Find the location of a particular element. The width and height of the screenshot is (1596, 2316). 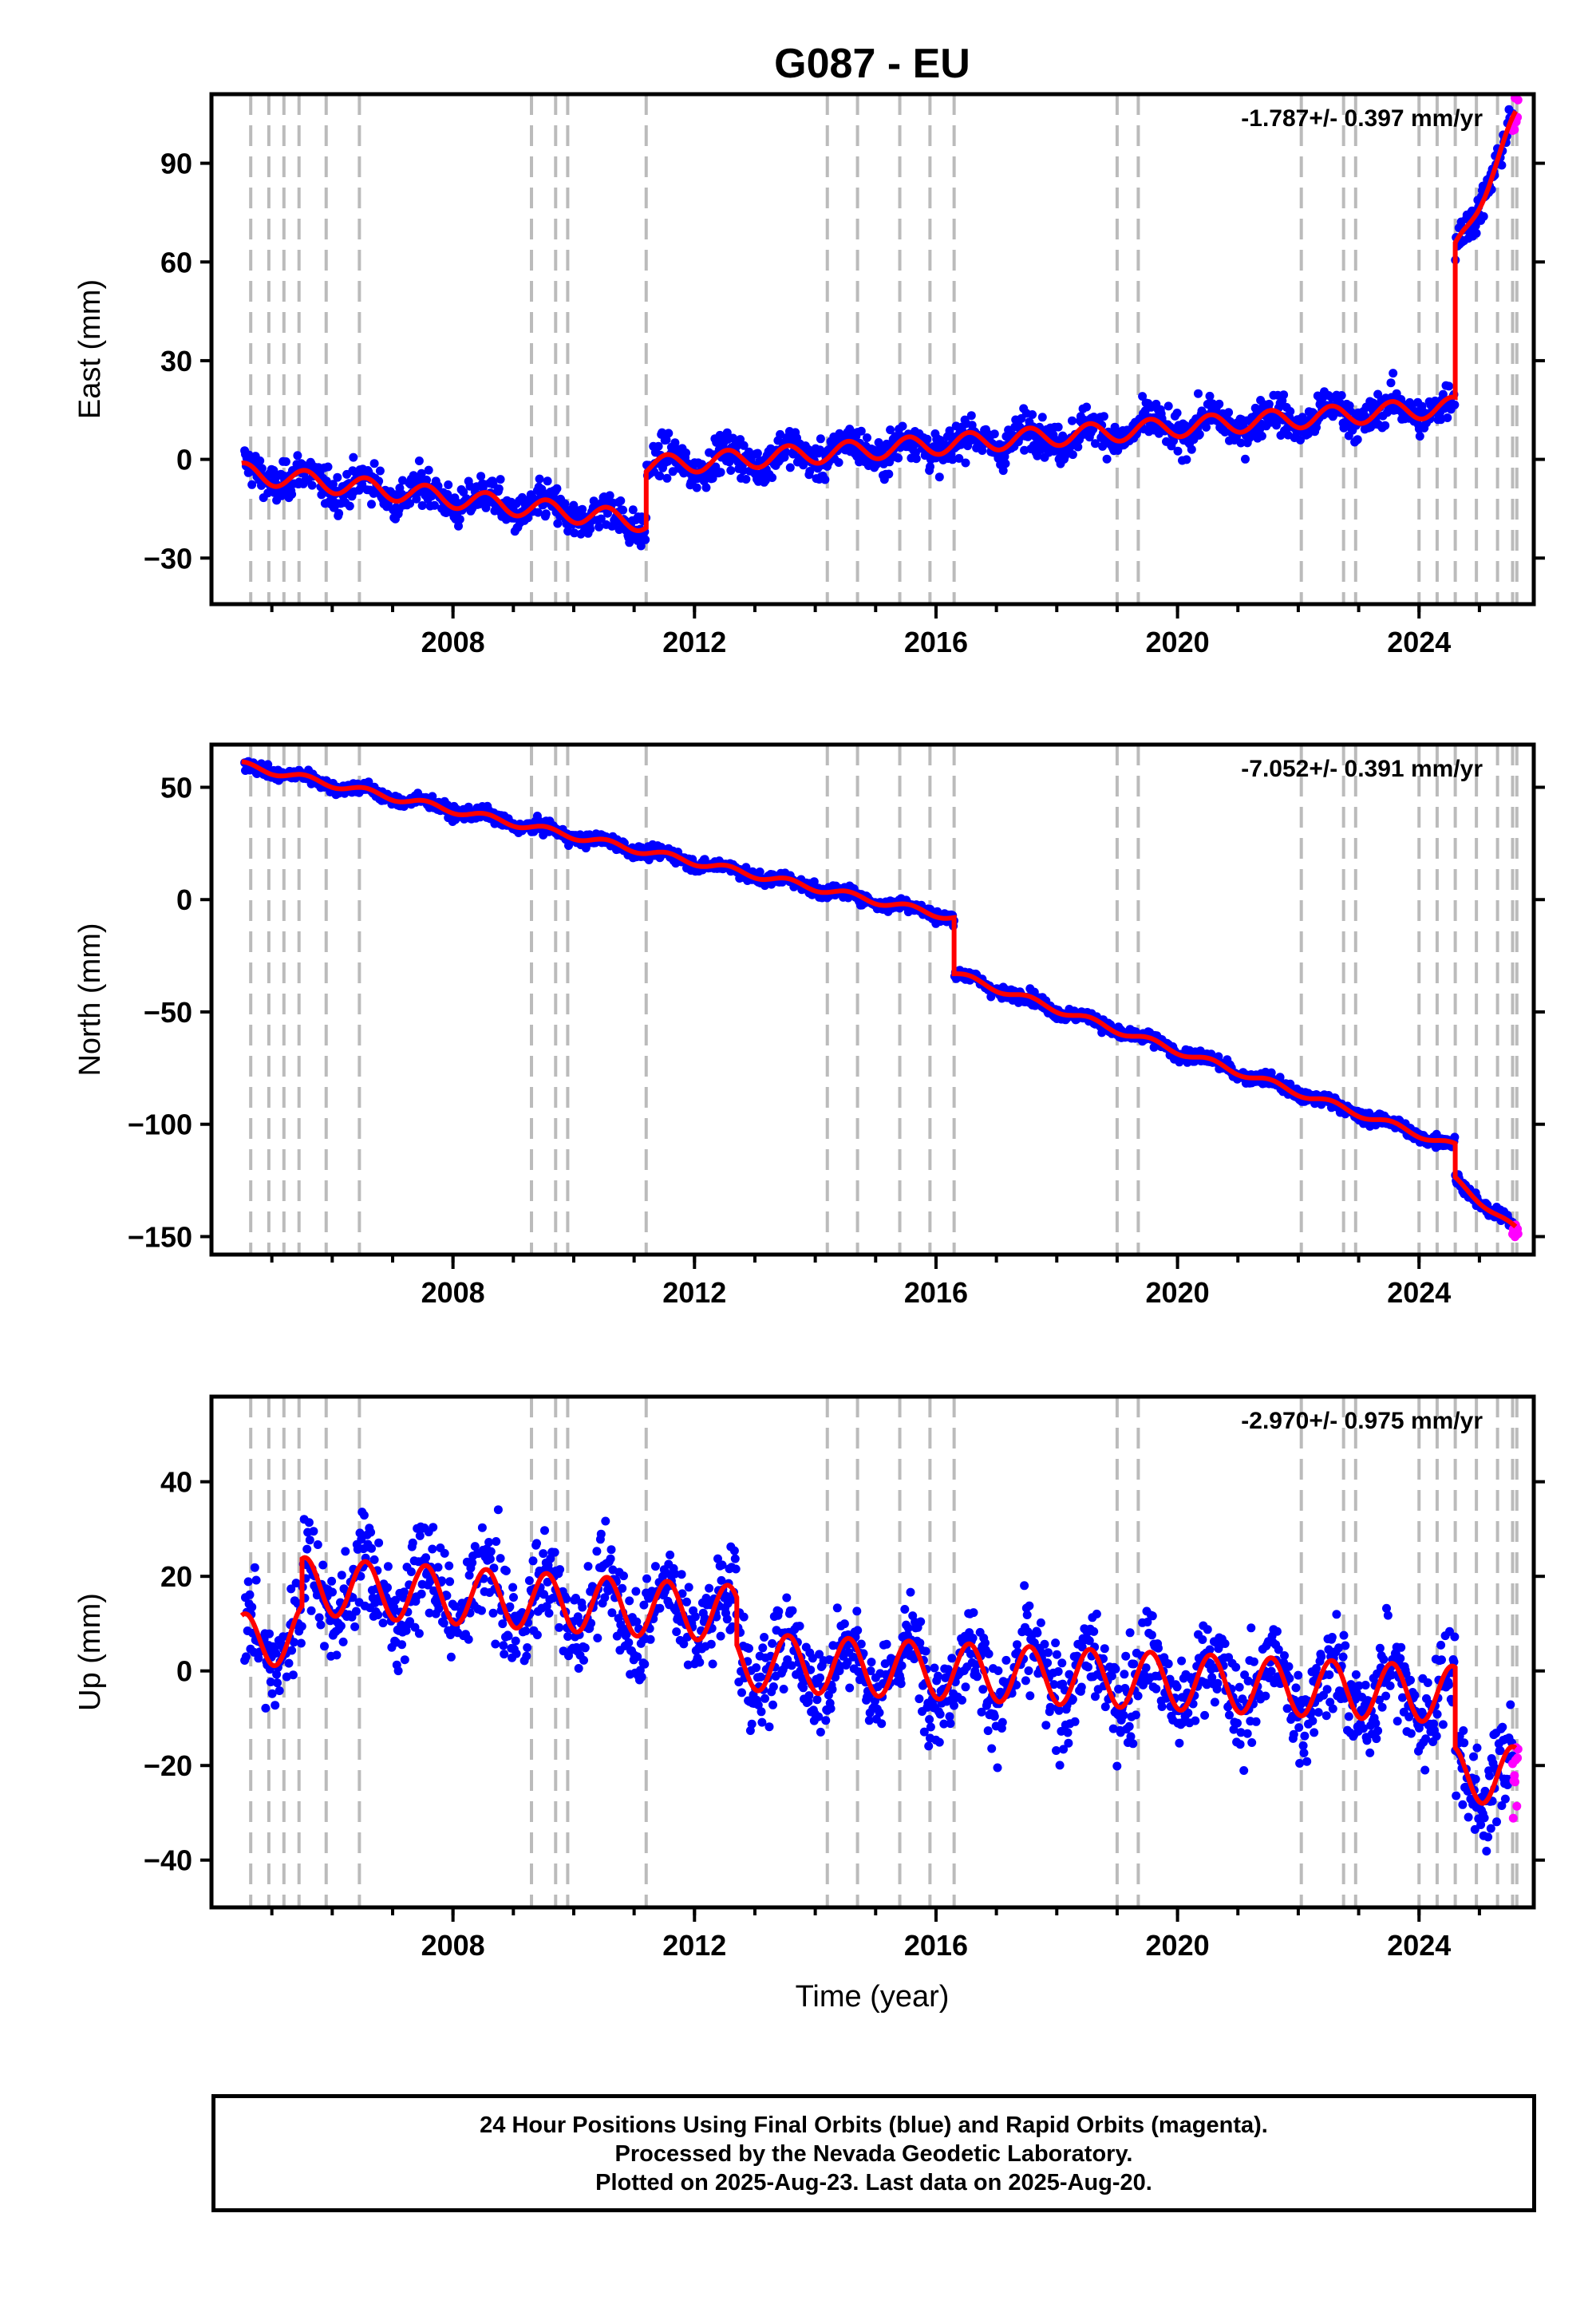

x-tick-label: 2008 is located at coordinates (453, 1292).